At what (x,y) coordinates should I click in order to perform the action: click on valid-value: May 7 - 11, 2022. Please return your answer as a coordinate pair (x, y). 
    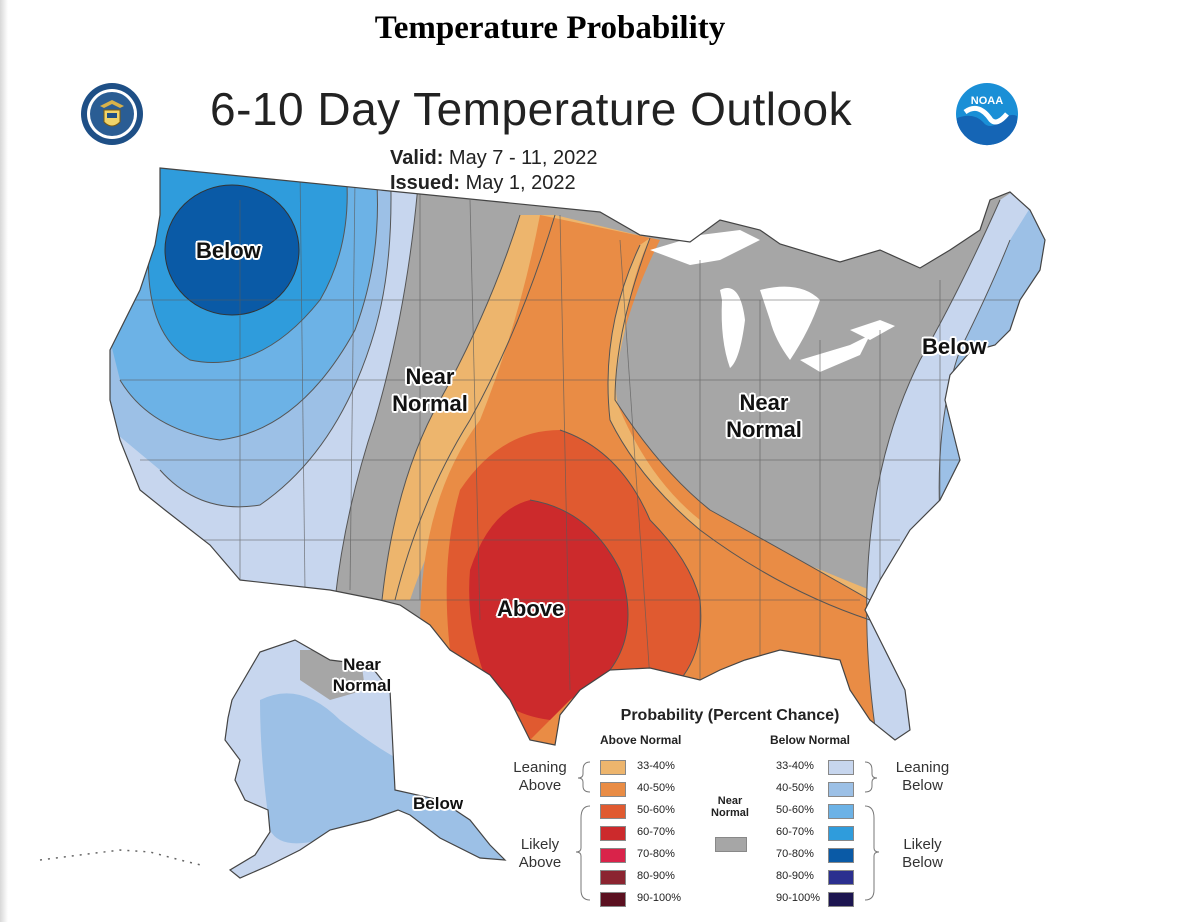
    Looking at the image, I should click on (523, 158).